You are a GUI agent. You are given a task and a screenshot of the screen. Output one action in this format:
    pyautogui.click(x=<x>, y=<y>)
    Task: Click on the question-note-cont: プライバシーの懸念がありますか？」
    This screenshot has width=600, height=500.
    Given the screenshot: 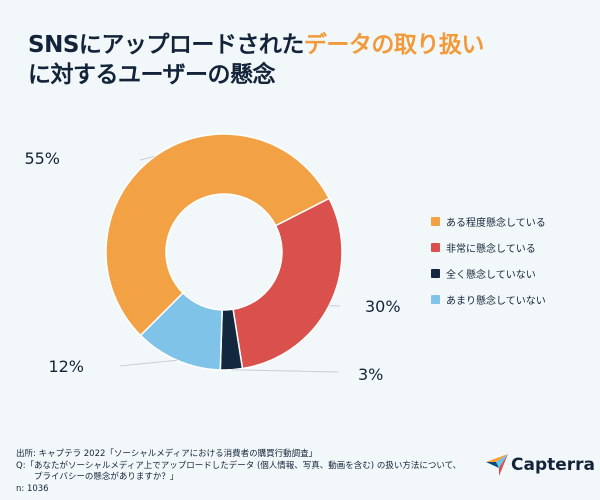 What is the action you would take?
    pyautogui.click(x=106, y=477)
    